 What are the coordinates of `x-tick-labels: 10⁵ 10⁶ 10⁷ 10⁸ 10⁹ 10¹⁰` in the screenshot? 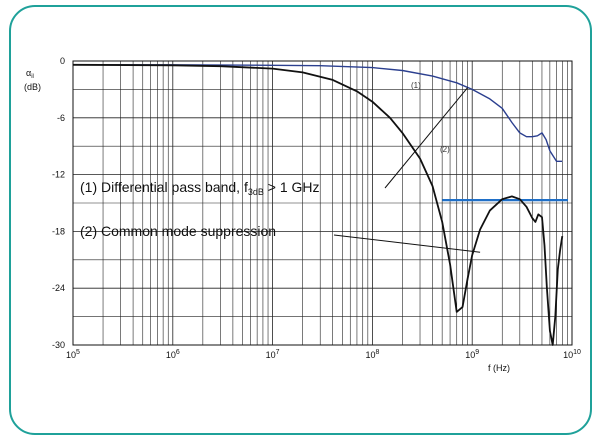 It's located at (323, 354).